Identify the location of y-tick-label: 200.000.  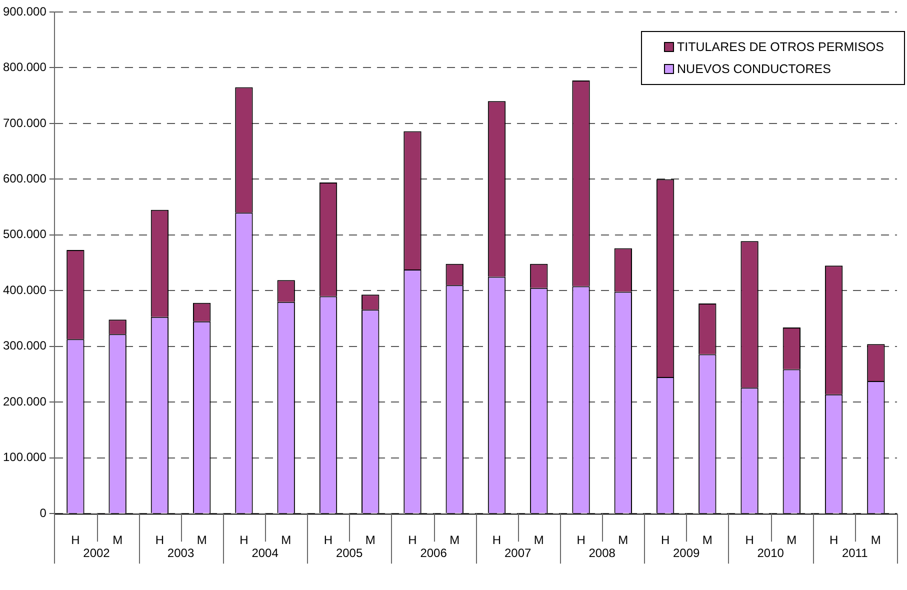
(24, 401).